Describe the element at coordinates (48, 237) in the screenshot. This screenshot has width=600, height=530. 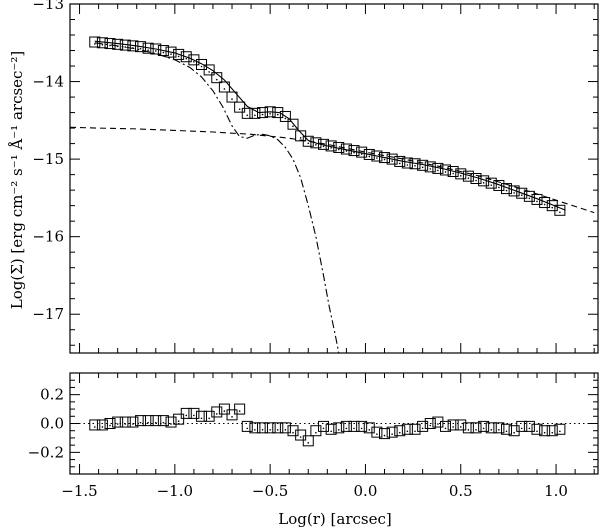
I see `y-tick-label: −16` at that location.